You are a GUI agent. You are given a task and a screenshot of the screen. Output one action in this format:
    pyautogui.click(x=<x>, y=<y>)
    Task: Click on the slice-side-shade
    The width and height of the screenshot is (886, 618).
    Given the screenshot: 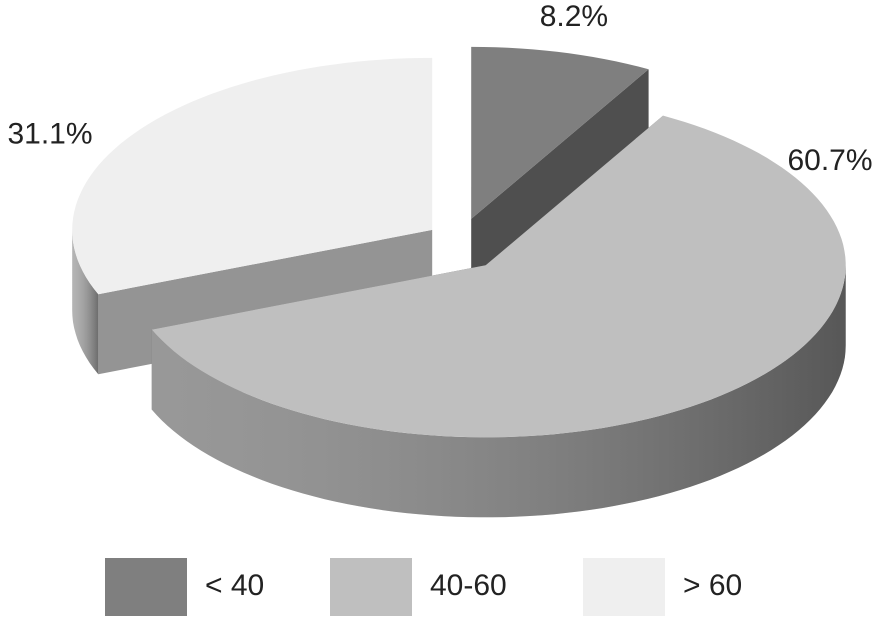 What is the action you would take?
    pyautogui.click(x=85, y=302)
    